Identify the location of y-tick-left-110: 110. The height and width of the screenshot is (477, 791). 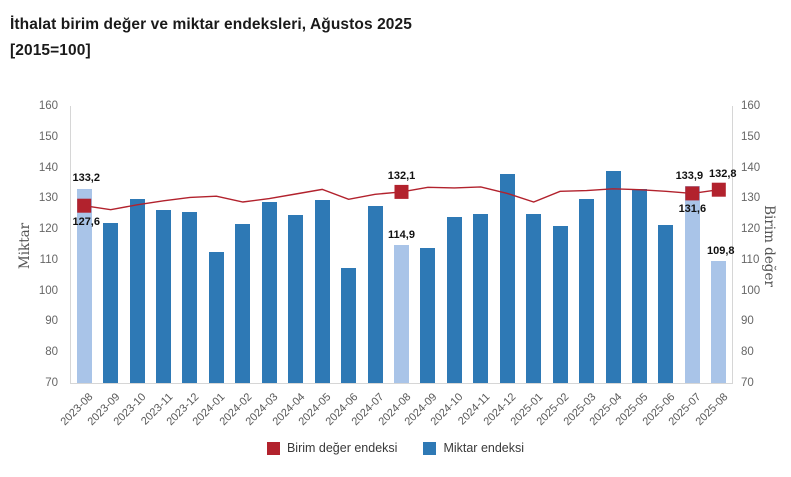
(48, 259).